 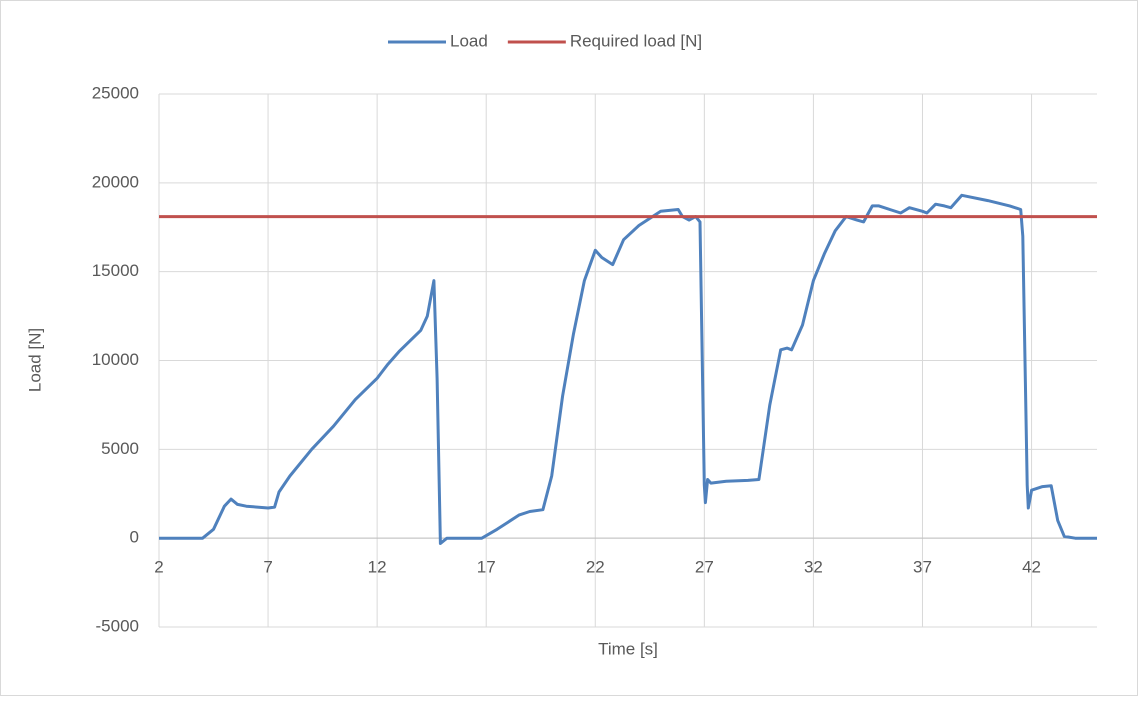 I want to click on x-tick-label: 12, so click(x=377, y=567).